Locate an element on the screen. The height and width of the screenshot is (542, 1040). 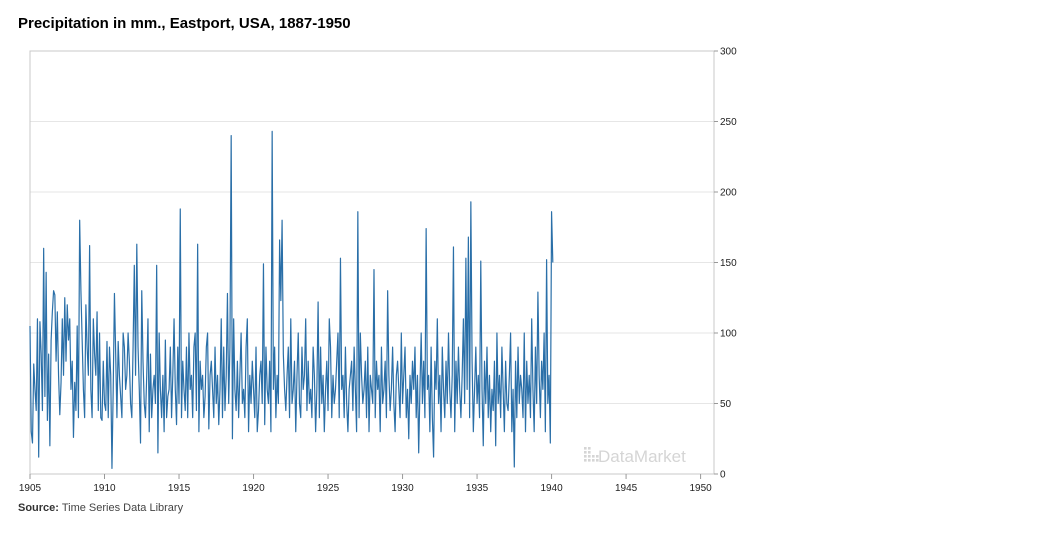
y-tick-label: 250 is located at coordinates (728, 122).